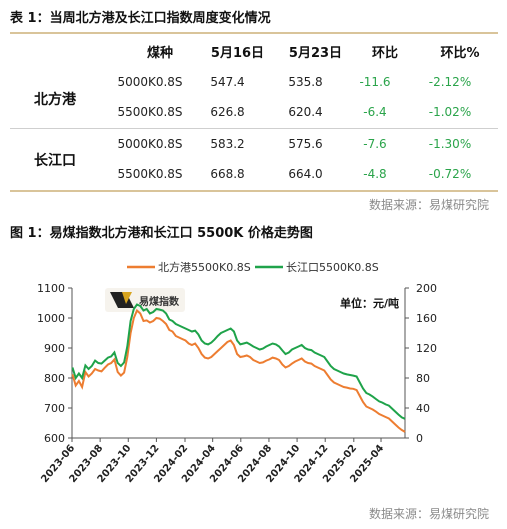 The width and height of the screenshot is (507, 529). I want to click on table-cell-may16: 626.8, so click(227, 112).